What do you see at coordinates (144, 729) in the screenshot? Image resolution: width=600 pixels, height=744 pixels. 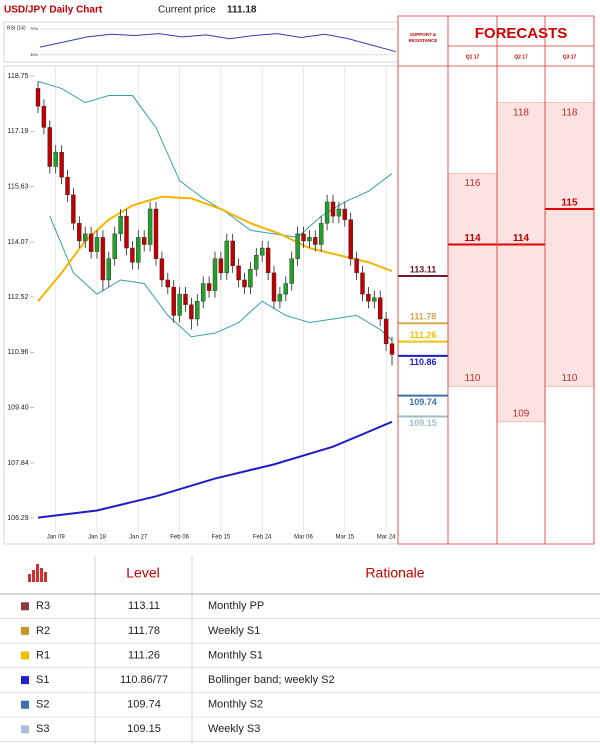 I see `row-level: 109.15` at bounding box center [144, 729].